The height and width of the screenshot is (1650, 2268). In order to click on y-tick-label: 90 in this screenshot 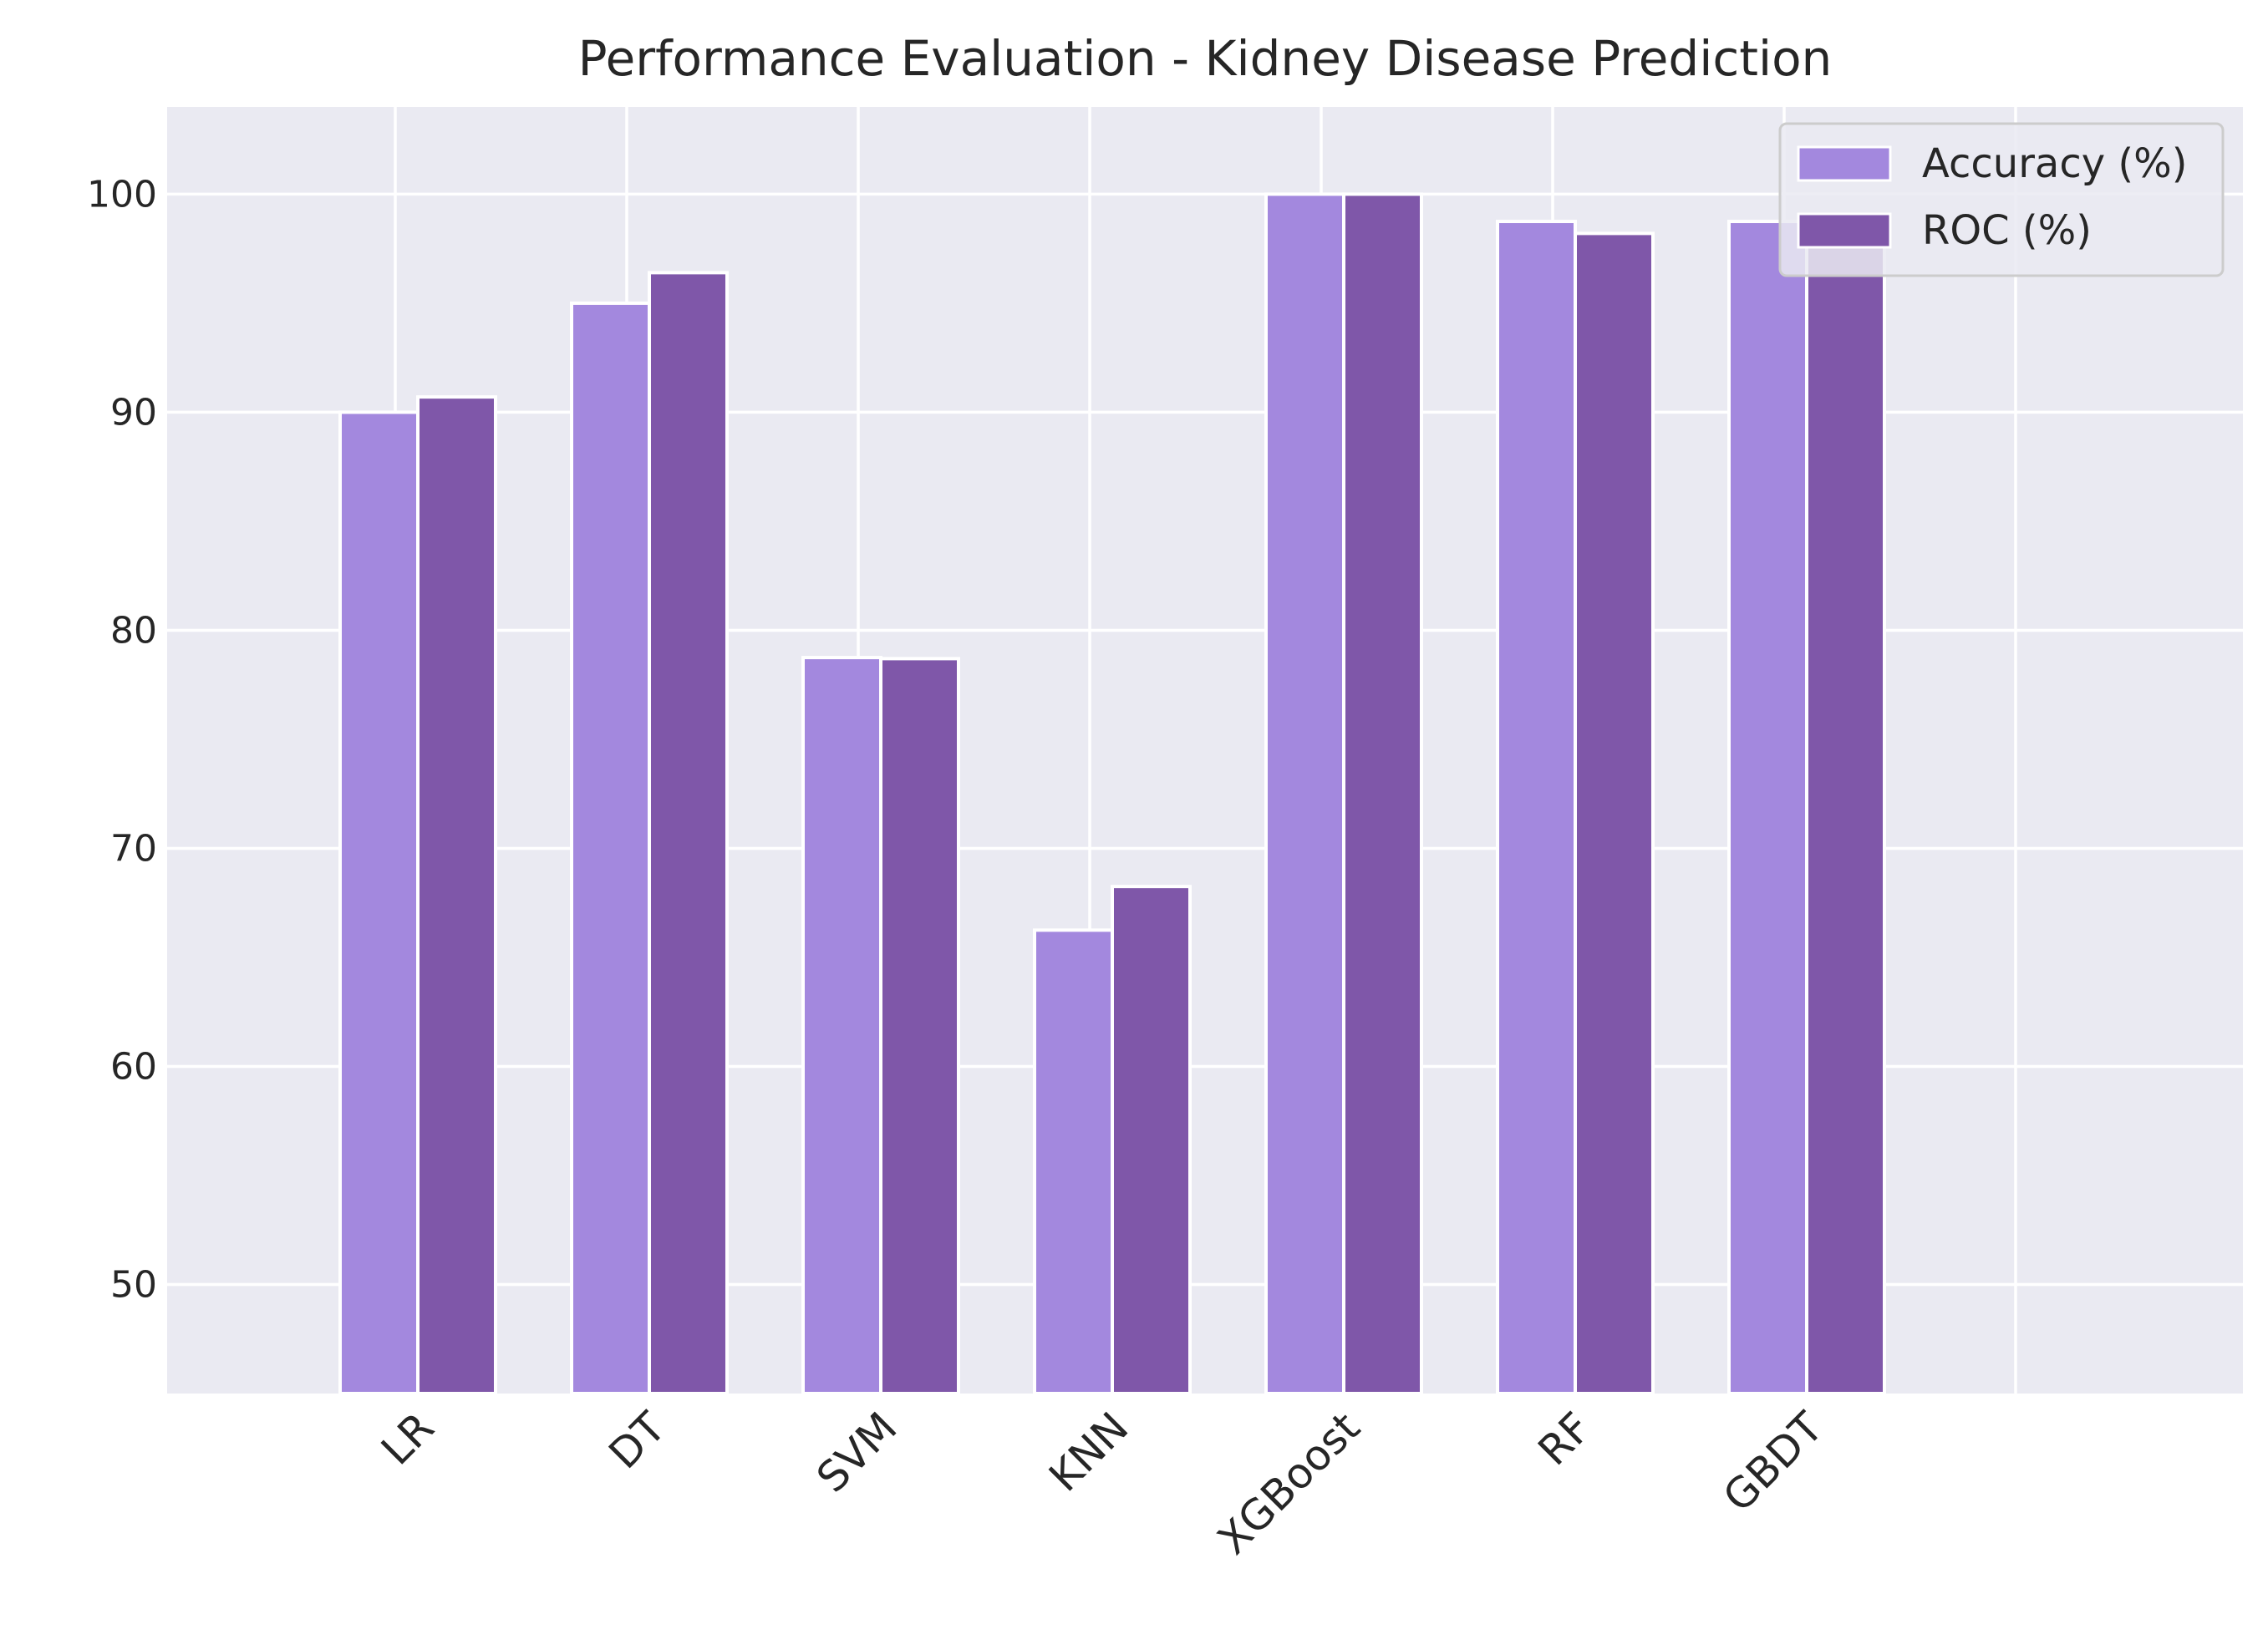, I will do `click(133, 412)`.